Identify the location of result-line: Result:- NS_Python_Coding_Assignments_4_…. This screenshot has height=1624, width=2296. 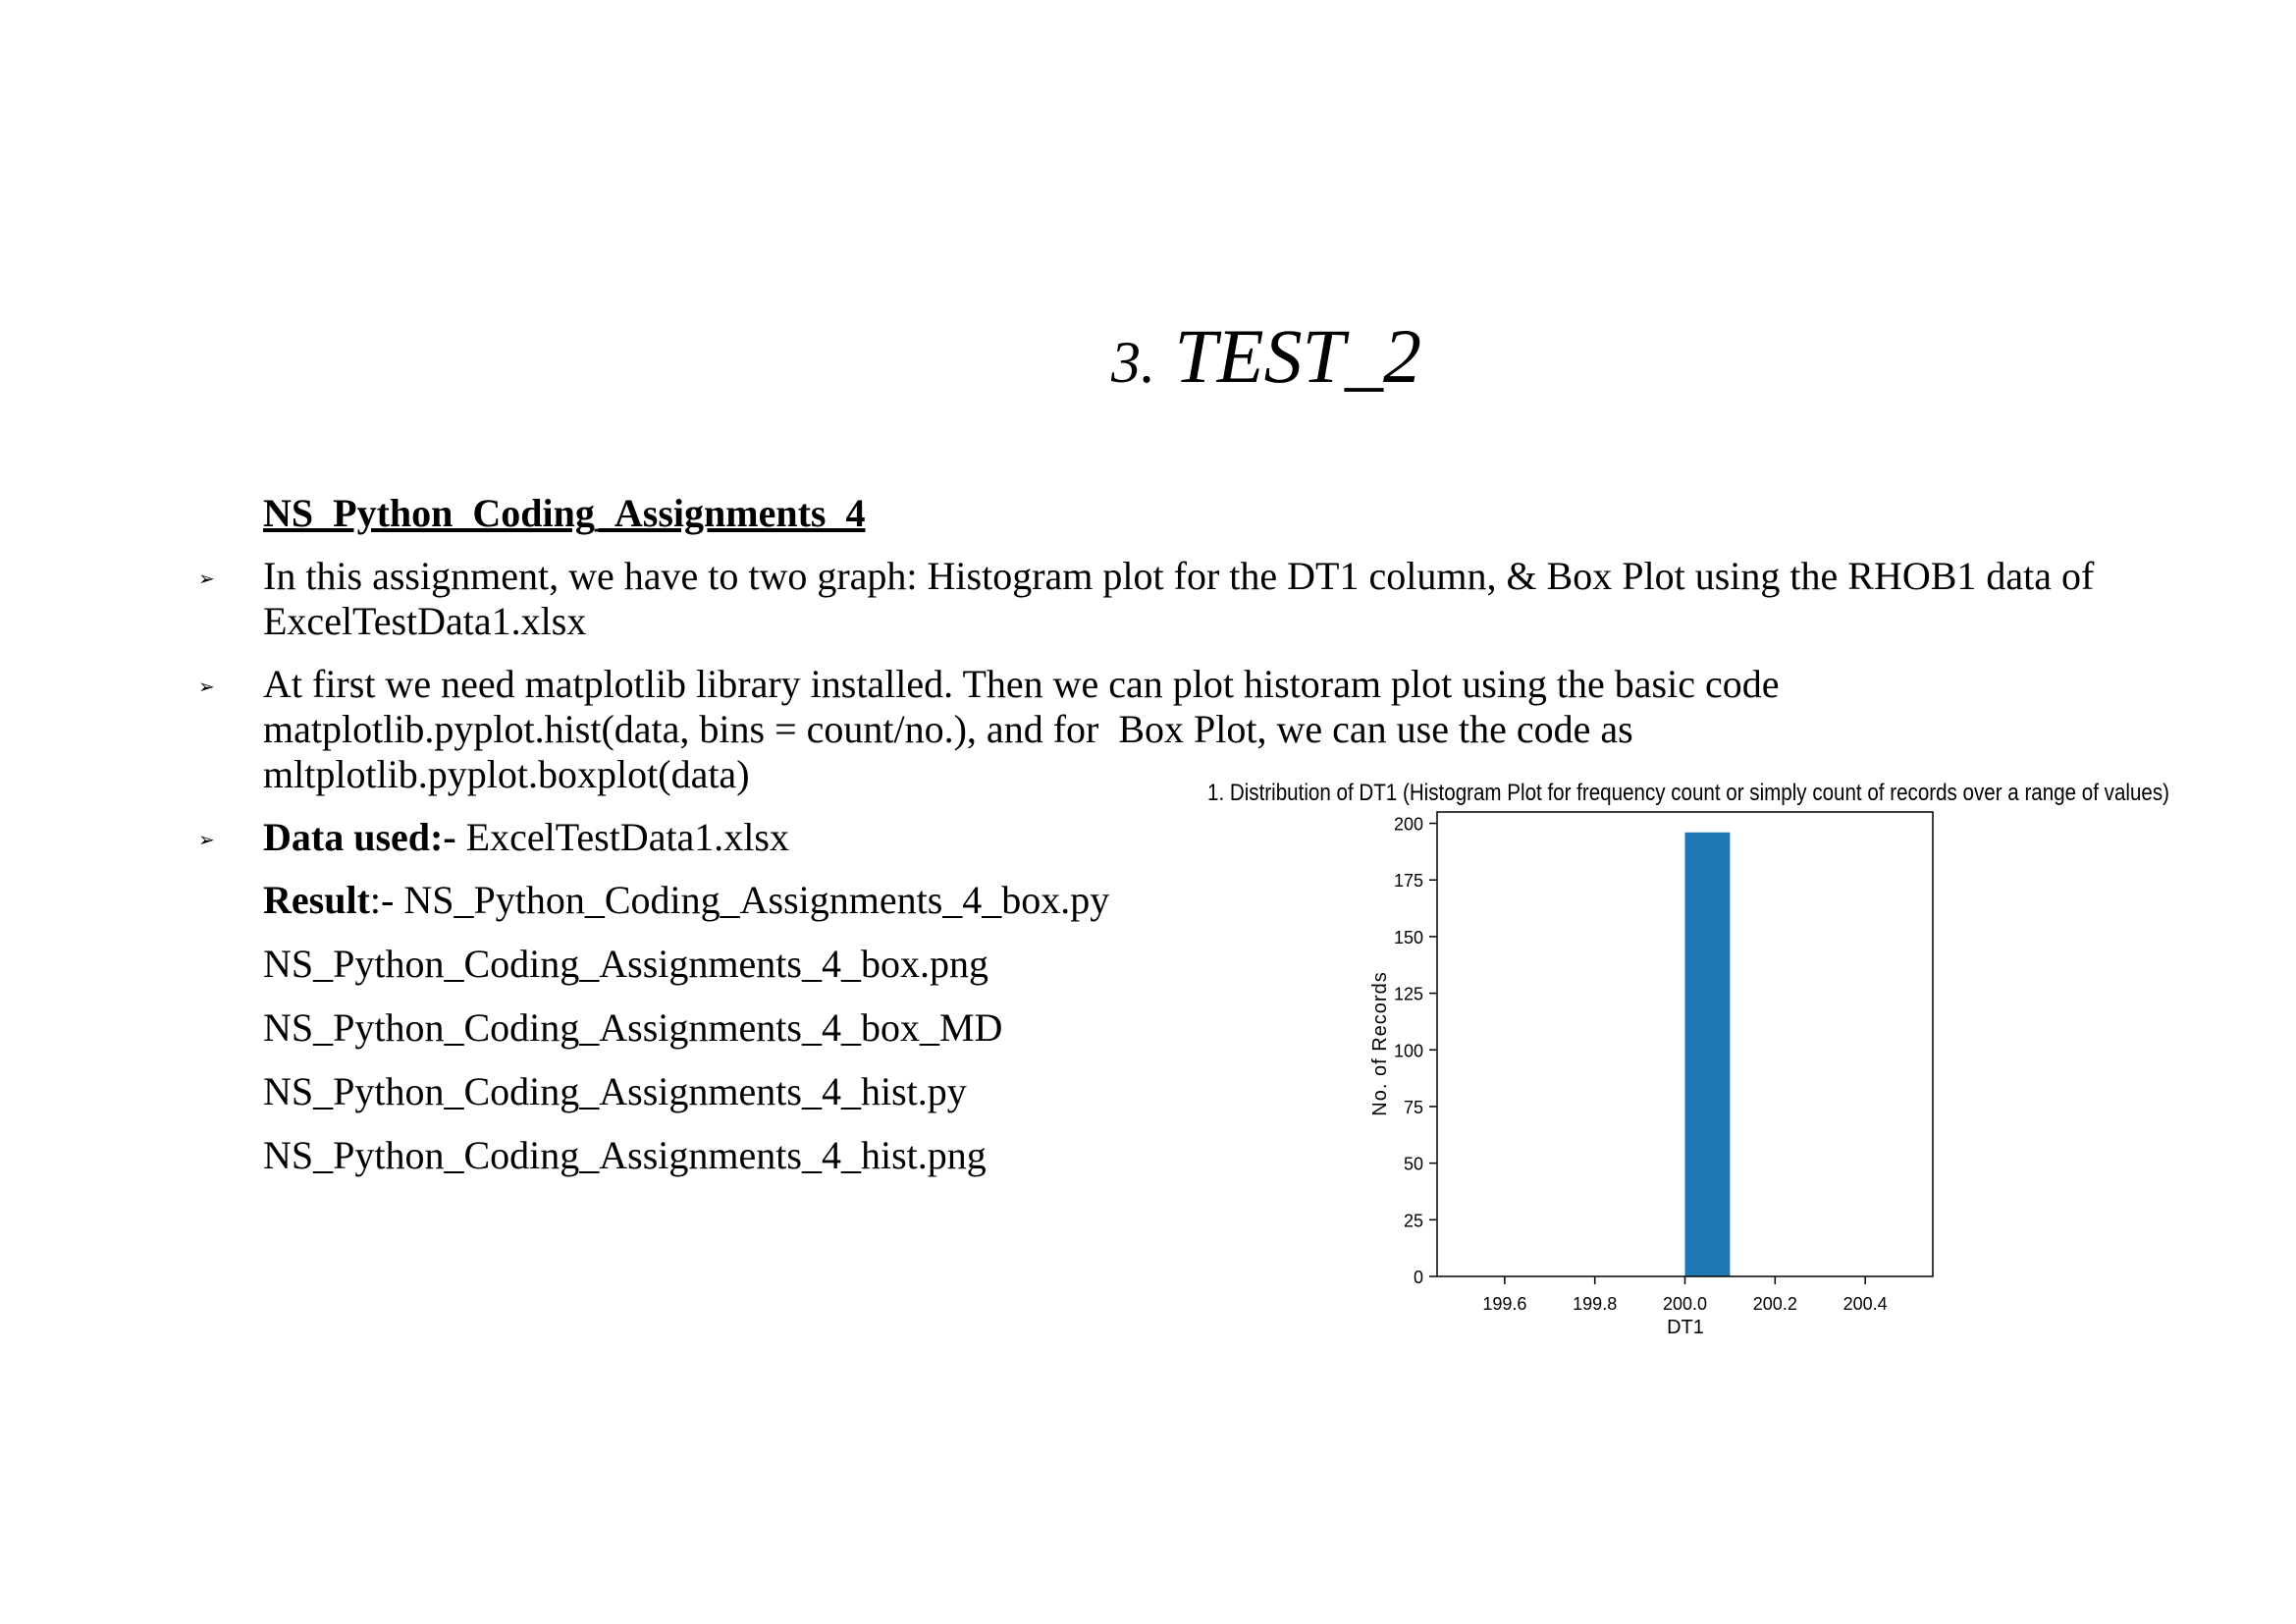
(1195, 900).